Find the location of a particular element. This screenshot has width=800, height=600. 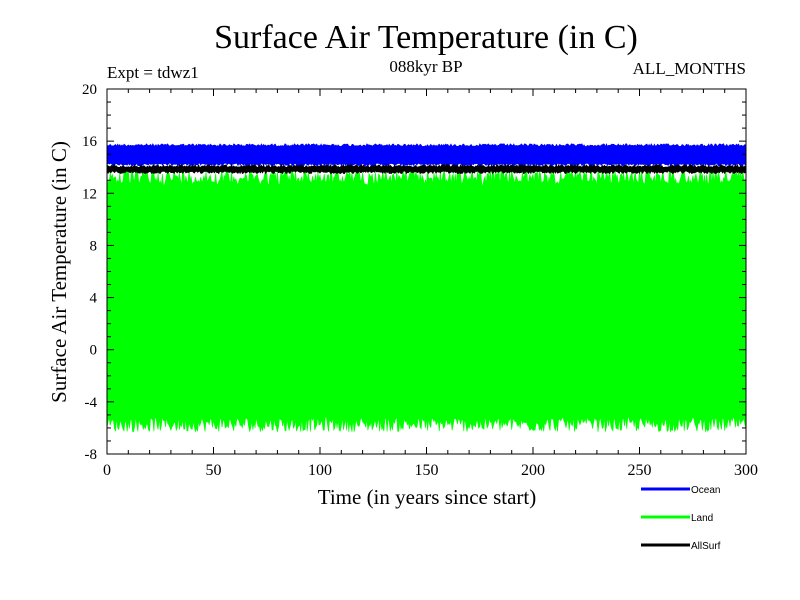

y-tick-label: -8 is located at coordinates (91, 455).